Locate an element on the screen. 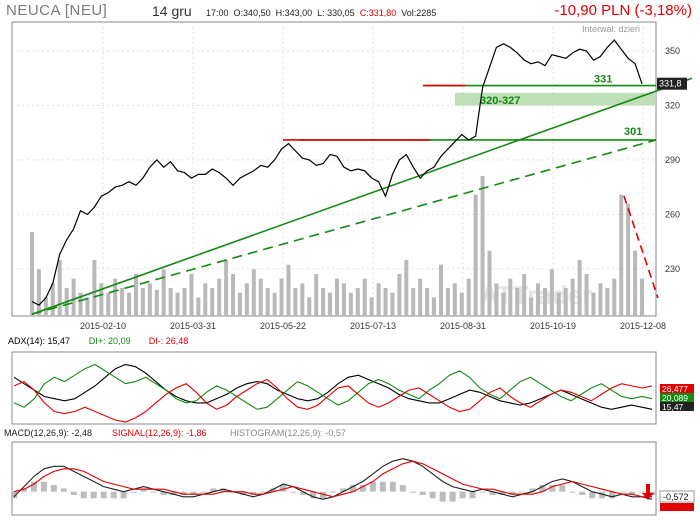 This screenshot has width=700, height=522. x-tick-label: 2015-10-19 is located at coordinates (553, 326).